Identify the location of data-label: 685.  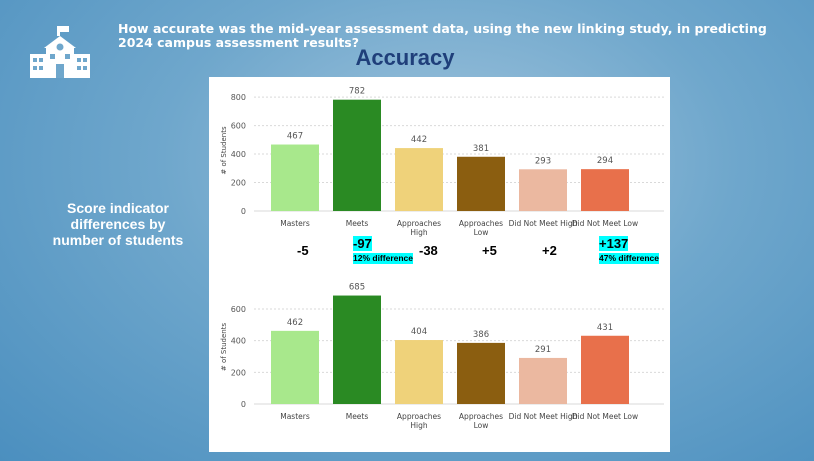
(357, 288).